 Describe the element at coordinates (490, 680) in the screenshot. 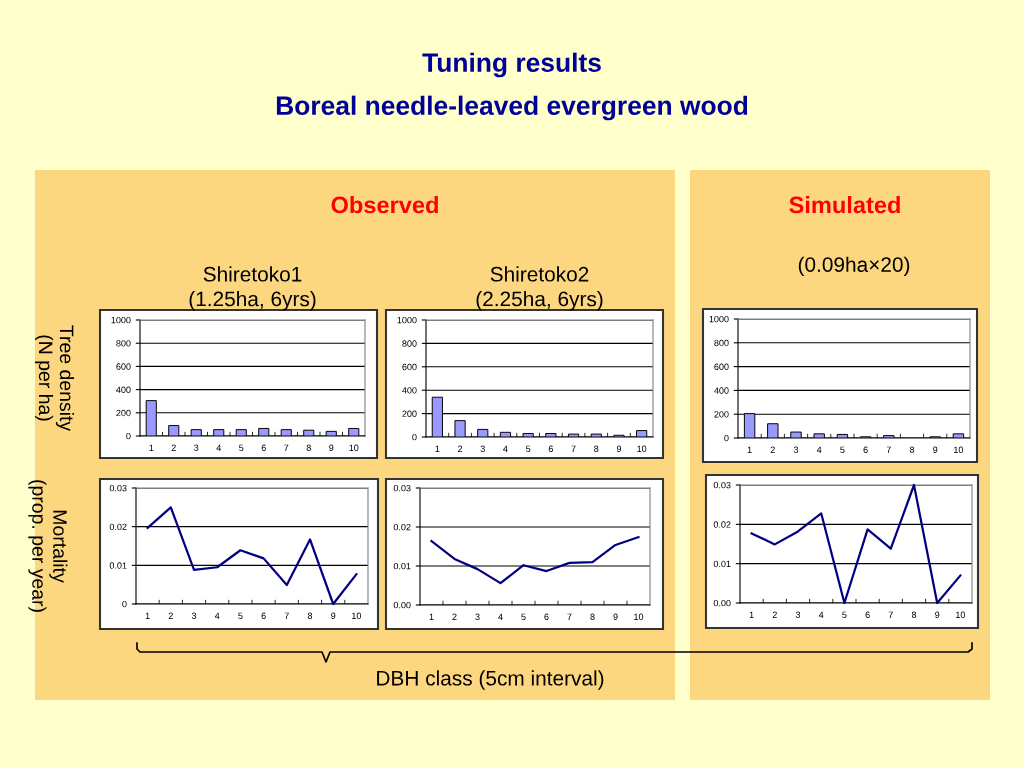

I see `text: DBH class (5cm interval)` at that location.